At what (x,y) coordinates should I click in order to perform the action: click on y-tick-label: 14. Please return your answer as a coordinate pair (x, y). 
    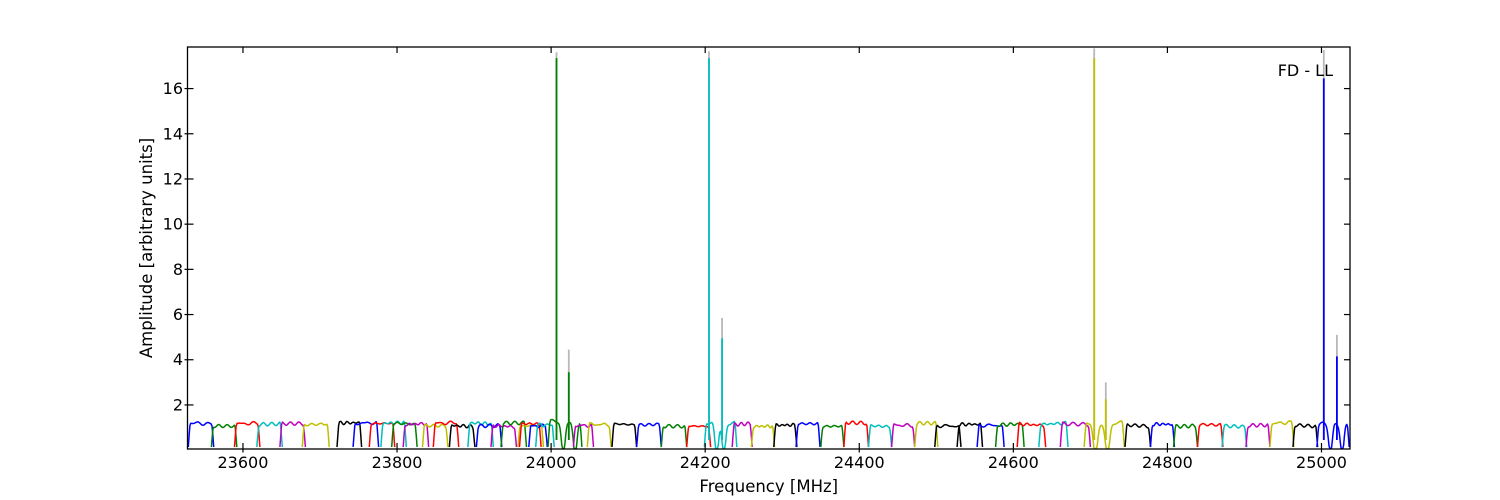
    Looking at the image, I should click on (173, 133).